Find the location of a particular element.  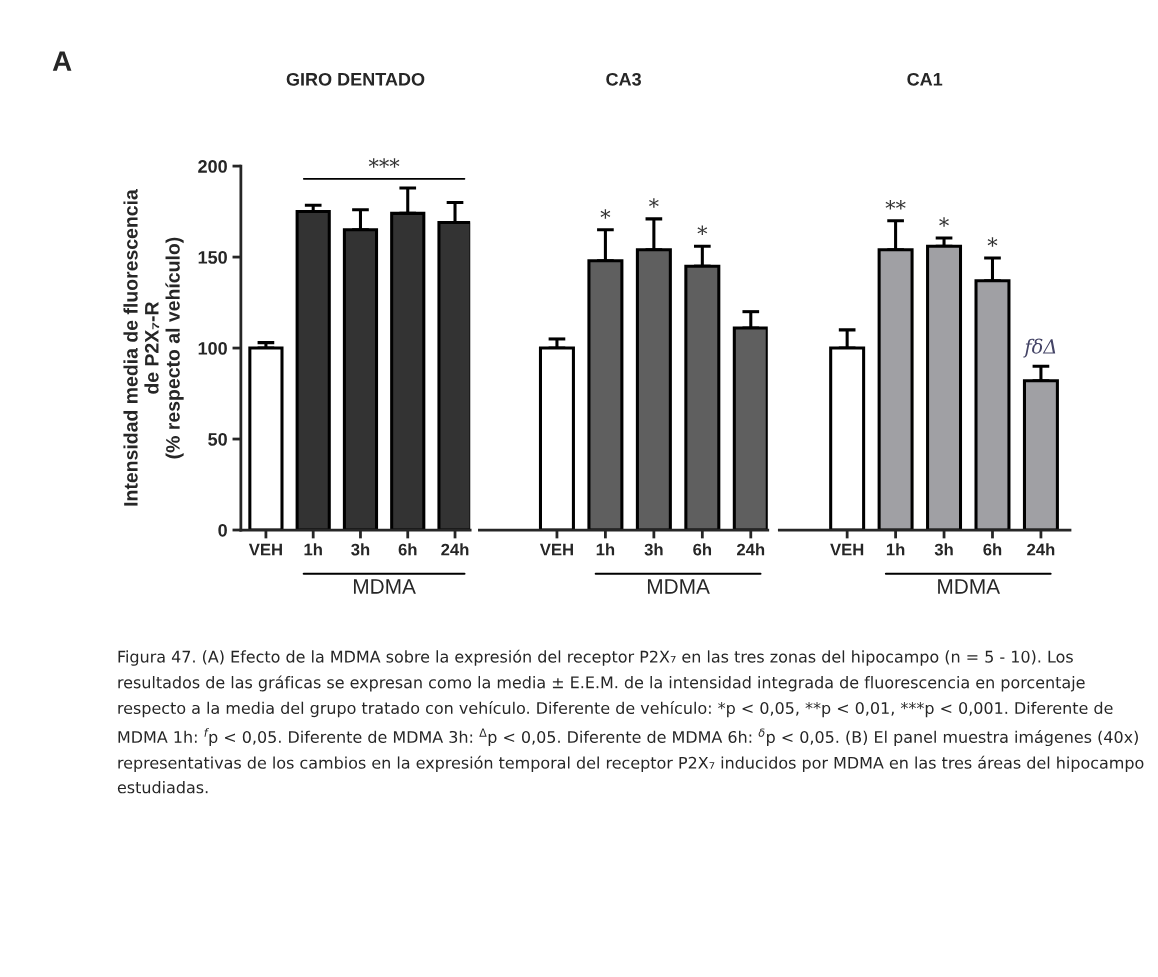

y-tick-label: 100 is located at coordinates (212, 348).